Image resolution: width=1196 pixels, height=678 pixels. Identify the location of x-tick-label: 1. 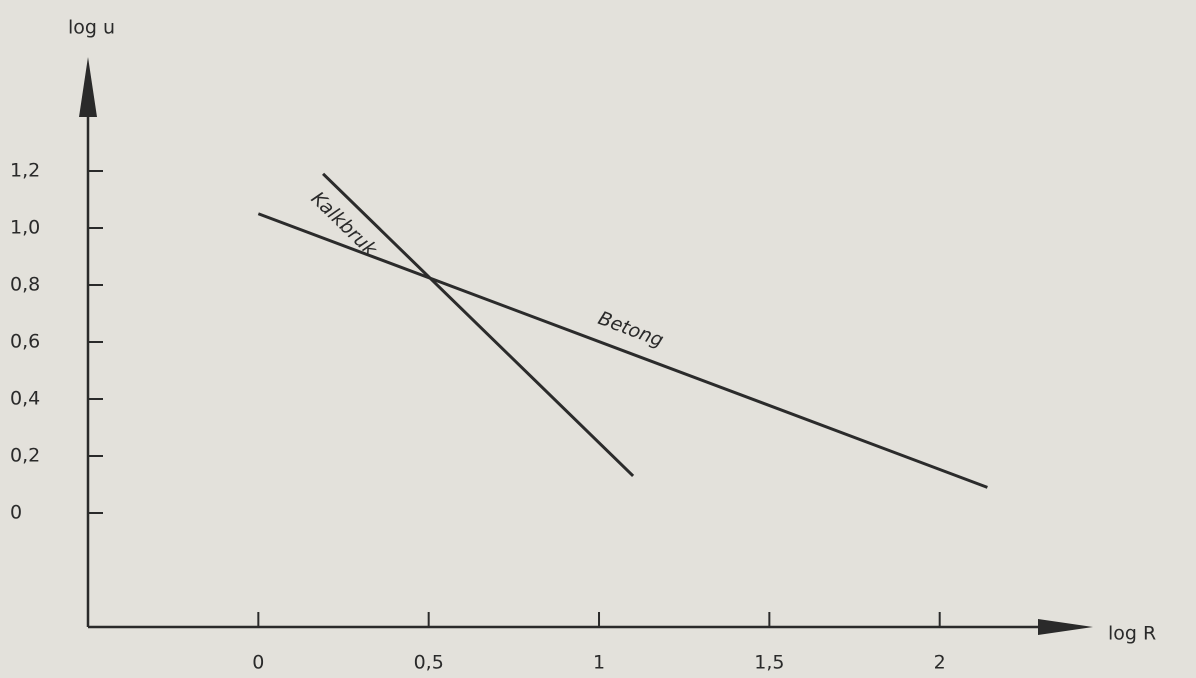
(599, 663).